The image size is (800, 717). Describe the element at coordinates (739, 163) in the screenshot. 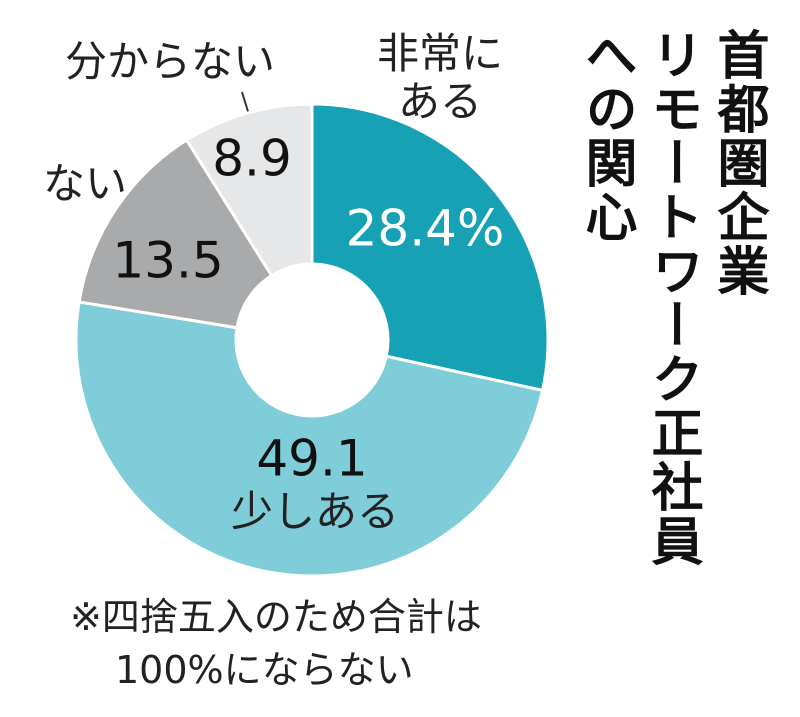

I see `chart-title: 首都圏企業` at that location.